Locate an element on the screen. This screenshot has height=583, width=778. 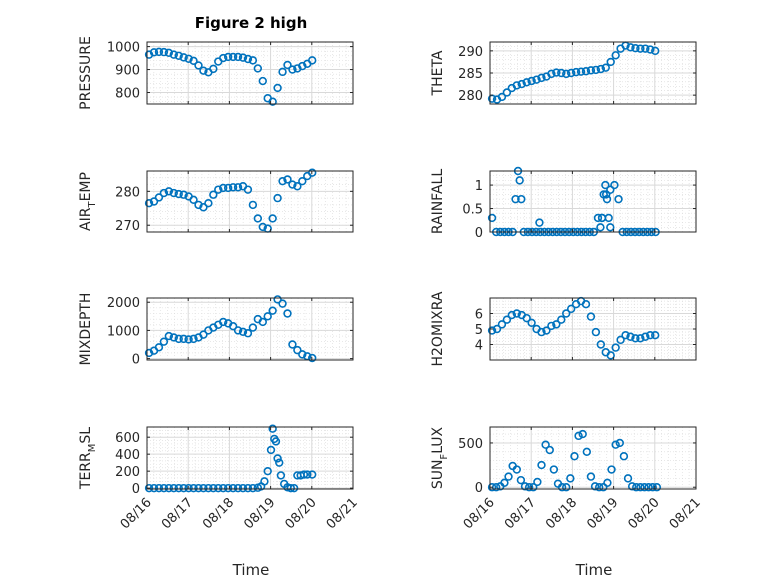
subplot-5: 0 1000 2000 MIXDEPTH is located at coordinates (216, 330).